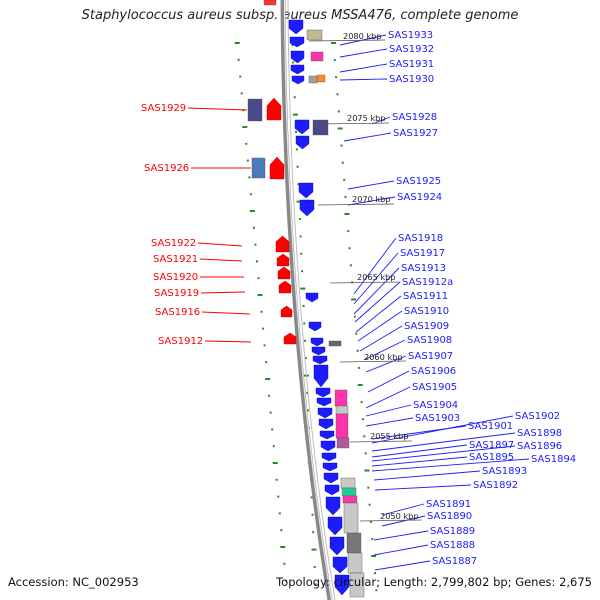  What do you see at coordinates (180, 341) in the screenshot?
I see `left-gene-label: SAS1912` at bounding box center [180, 341].